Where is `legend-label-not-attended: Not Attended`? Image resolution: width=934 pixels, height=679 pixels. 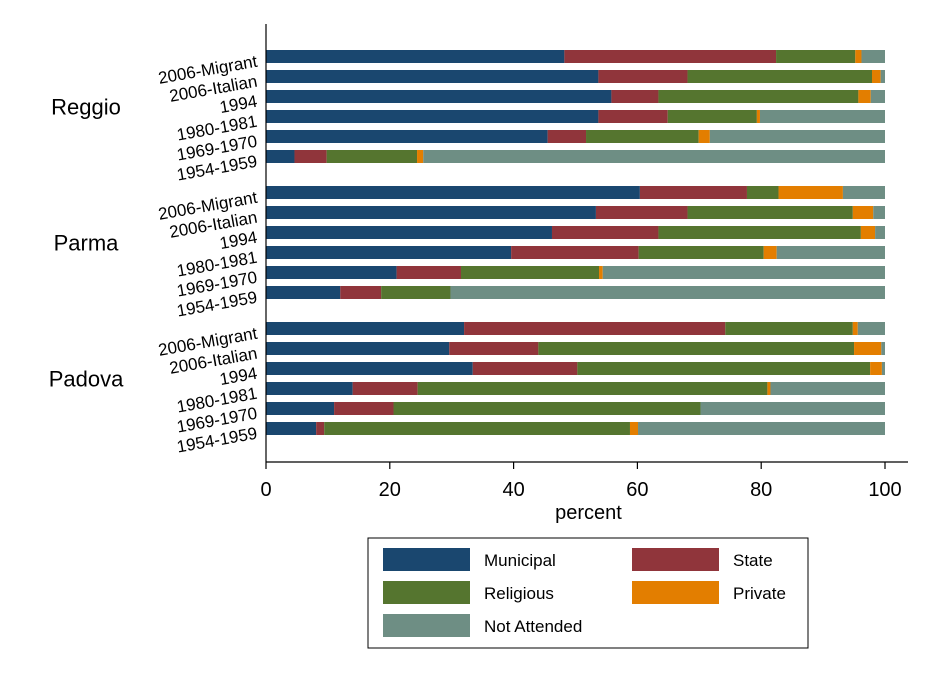
legend-label-not-attended: Not Attended is located at coordinates (533, 626).